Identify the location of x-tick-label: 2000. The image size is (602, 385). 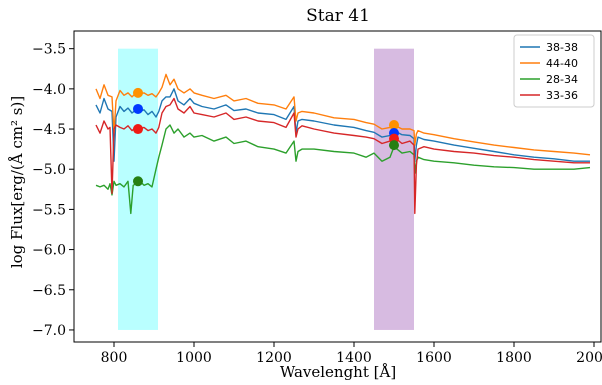
(589, 358).